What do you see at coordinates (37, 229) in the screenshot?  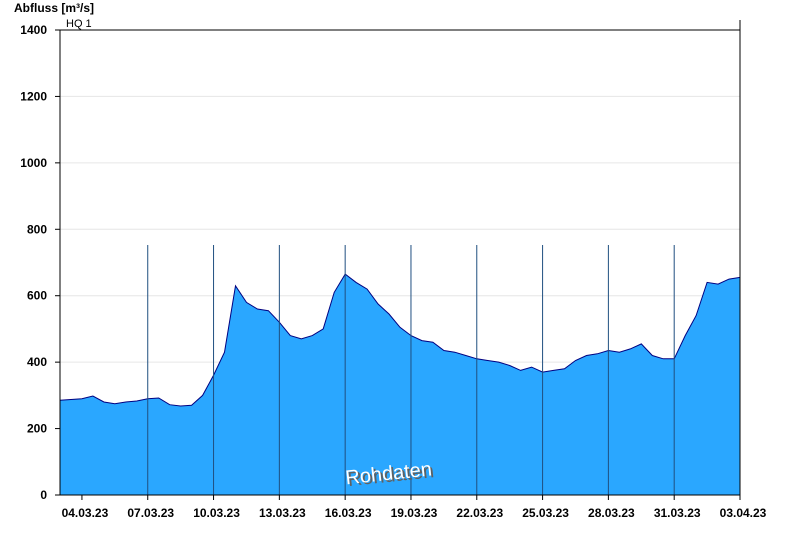 I see `y-tick-label: 800` at bounding box center [37, 229].